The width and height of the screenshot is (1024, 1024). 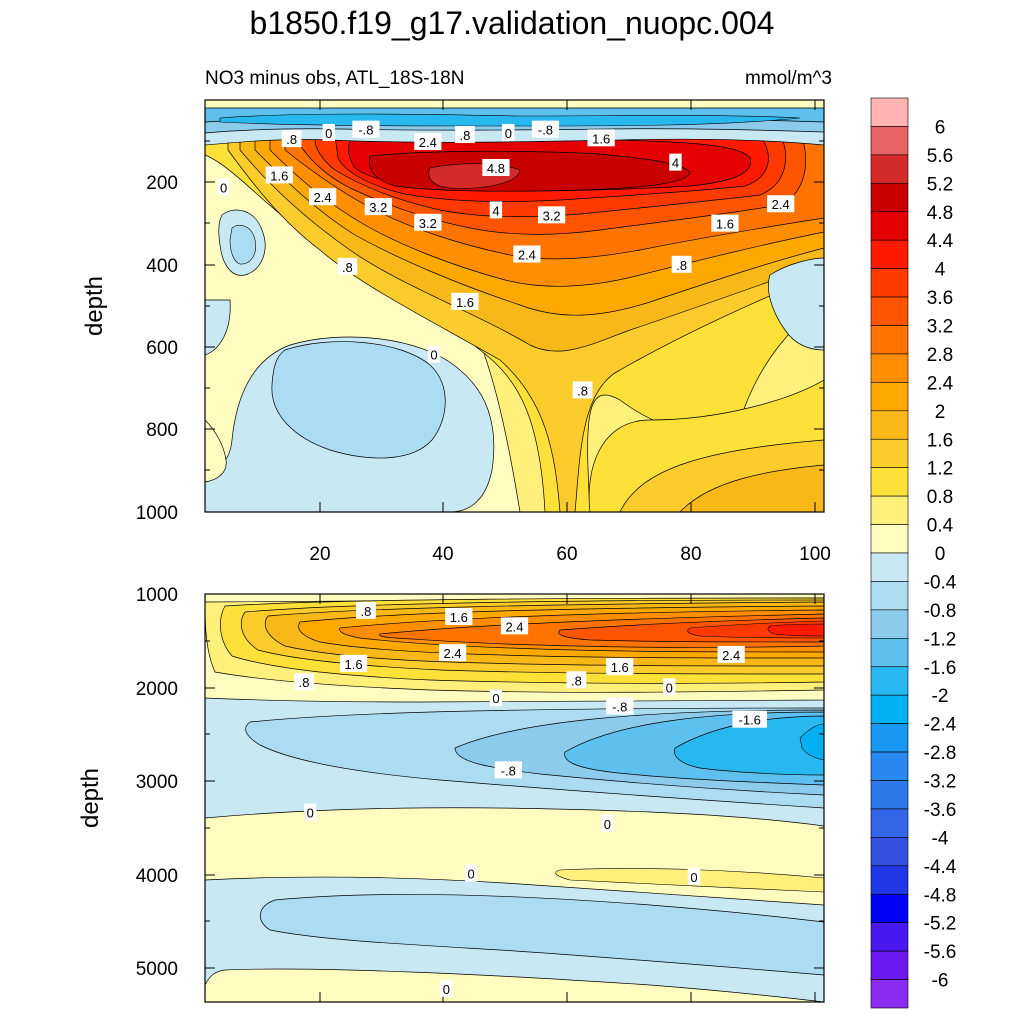 What do you see at coordinates (940, 753) in the screenshot?
I see `colorbar-label: -2.8` at bounding box center [940, 753].